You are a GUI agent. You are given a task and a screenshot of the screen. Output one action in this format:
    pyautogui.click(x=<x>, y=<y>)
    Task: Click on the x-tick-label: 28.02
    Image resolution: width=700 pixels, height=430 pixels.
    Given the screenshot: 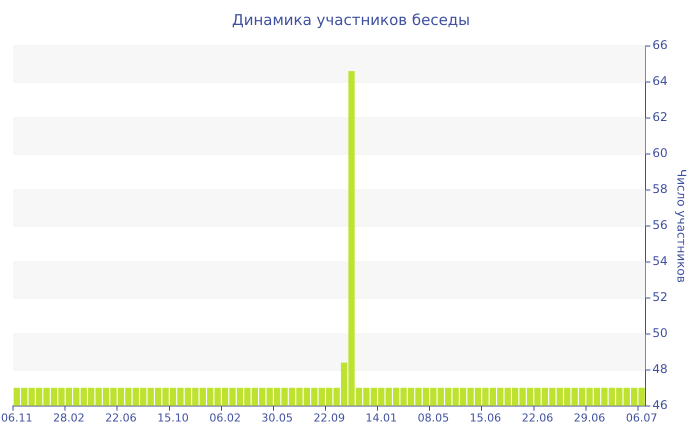 What is the action you would take?
    pyautogui.click(x=69, y=417)
    